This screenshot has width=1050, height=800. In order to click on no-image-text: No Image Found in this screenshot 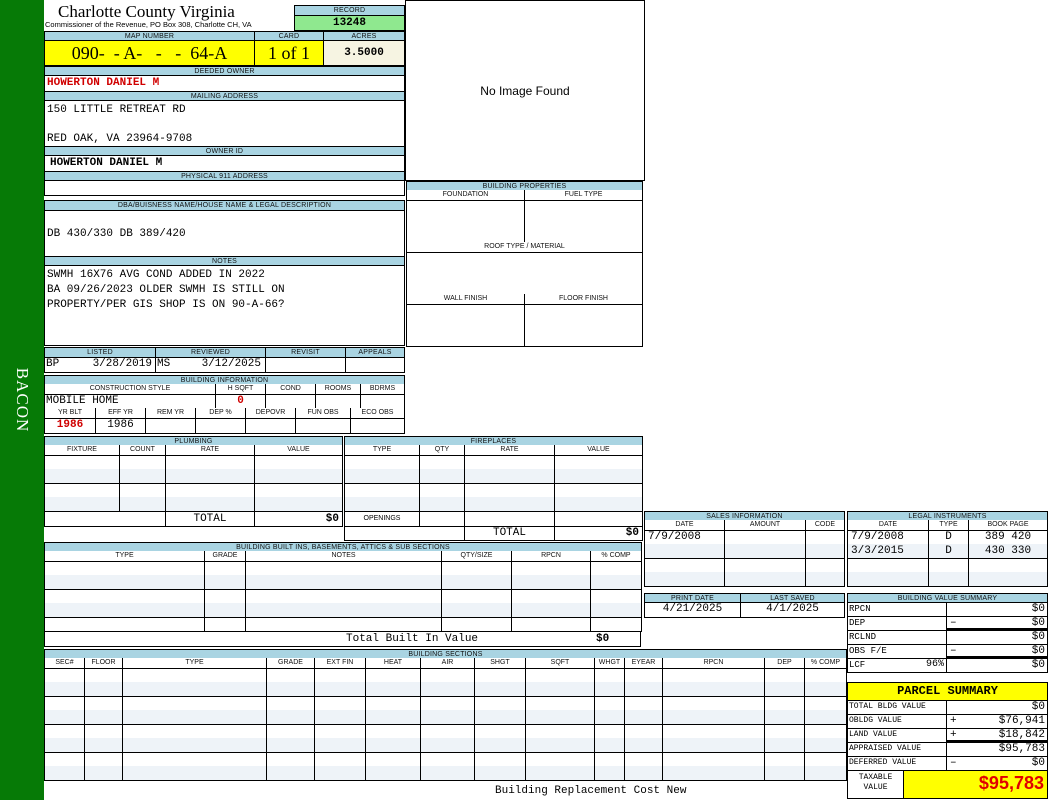, I will do `click(525, 90)`.